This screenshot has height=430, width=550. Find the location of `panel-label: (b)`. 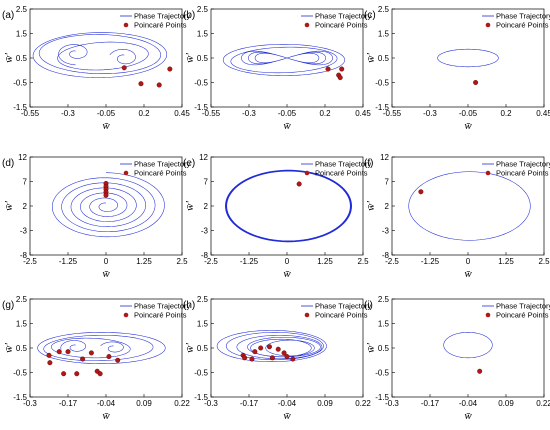

panel-label: (b) is located at coordinates (189, 15).